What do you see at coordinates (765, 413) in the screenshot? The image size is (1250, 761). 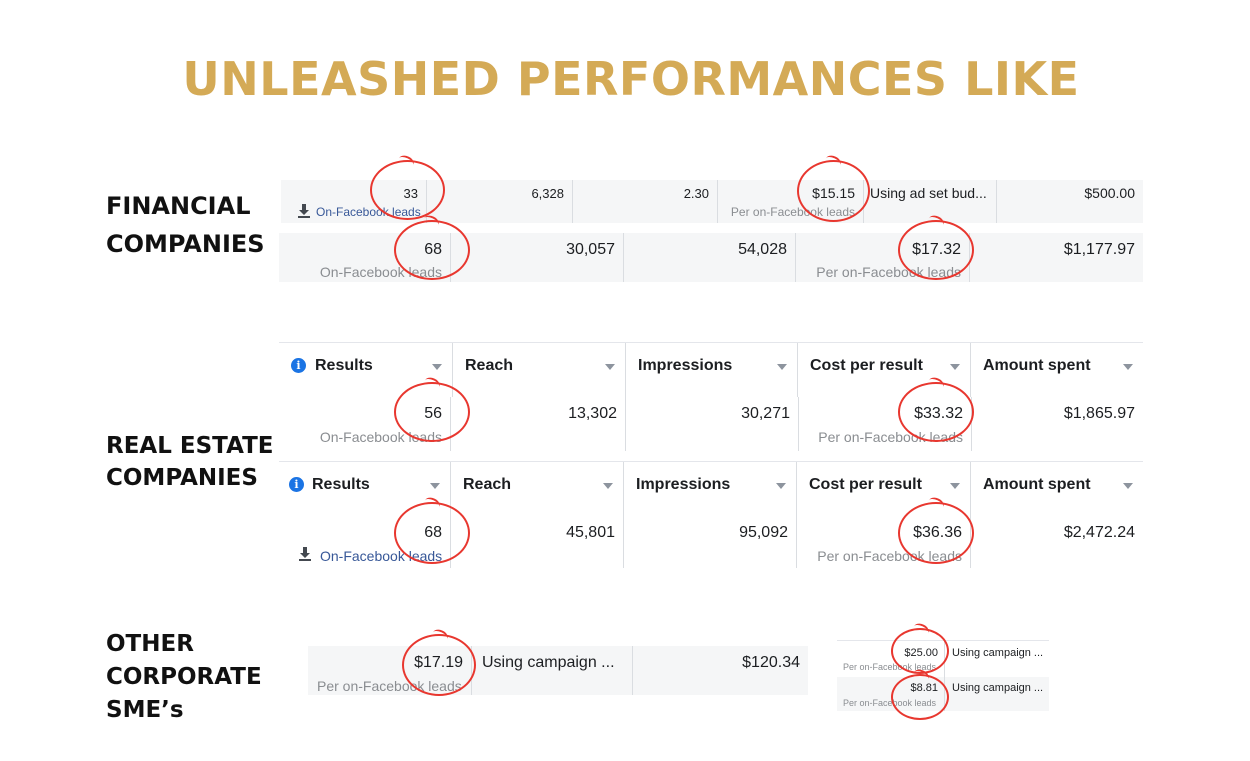 I see `impressions-value: 30,271` at bounding box center [765, 413].